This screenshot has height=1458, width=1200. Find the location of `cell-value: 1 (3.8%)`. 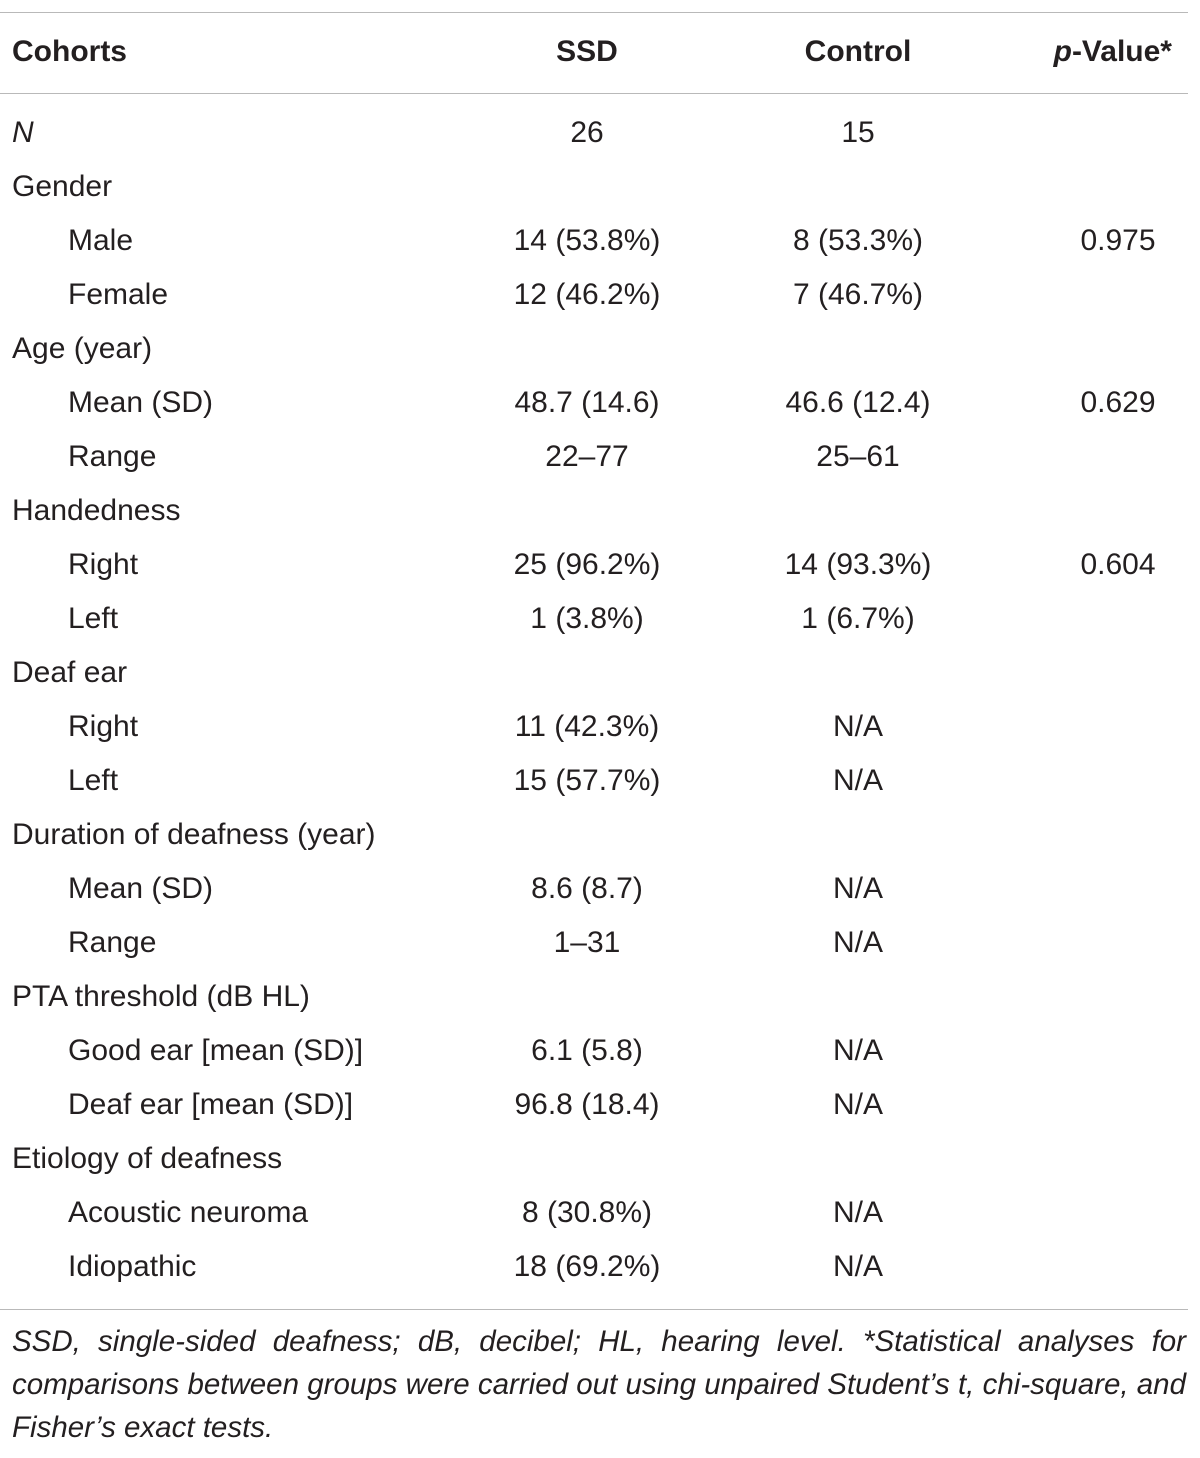

cell-value: 1 (3.8%) is located at coordinates (587, 618).